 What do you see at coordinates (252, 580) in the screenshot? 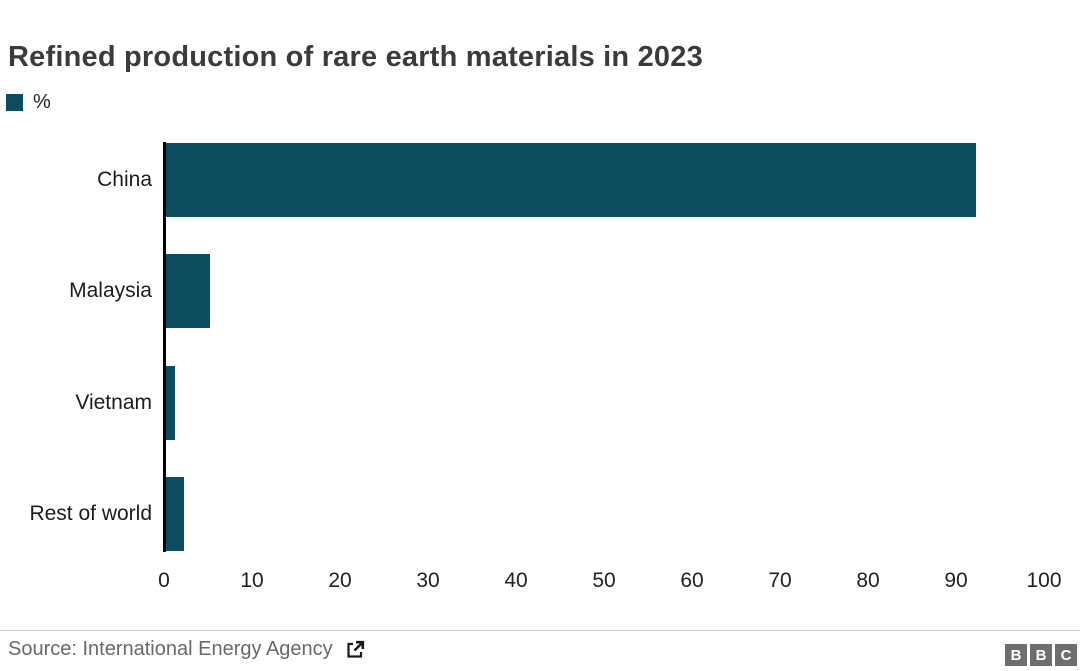
I see `x-tick-label-10: 10` at bounding box center [252, 580].